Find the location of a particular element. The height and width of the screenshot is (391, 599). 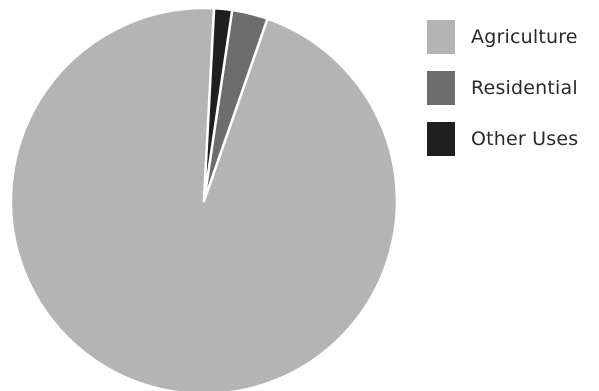

legend-item-agriculture: Agriculture is located at coordinates (502, 36).